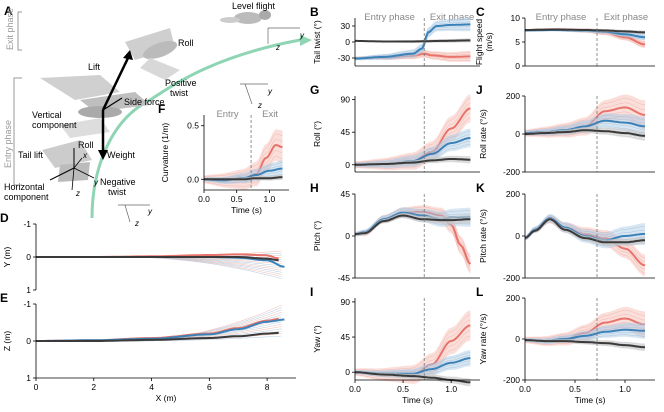  I want to click on y-axis-label: Yaw (°), so click(317, 338).